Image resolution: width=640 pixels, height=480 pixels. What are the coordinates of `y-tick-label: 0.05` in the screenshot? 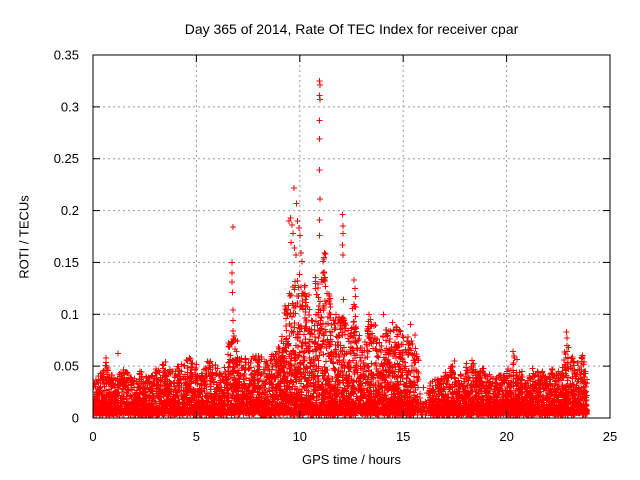 It's located at (66, 366).